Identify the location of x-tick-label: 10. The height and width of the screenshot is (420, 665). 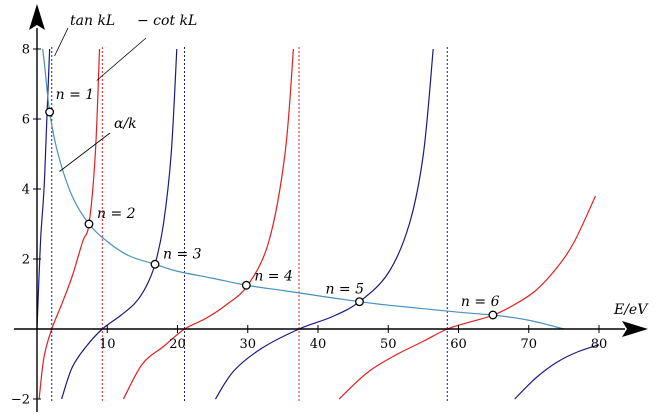
(107, 344).